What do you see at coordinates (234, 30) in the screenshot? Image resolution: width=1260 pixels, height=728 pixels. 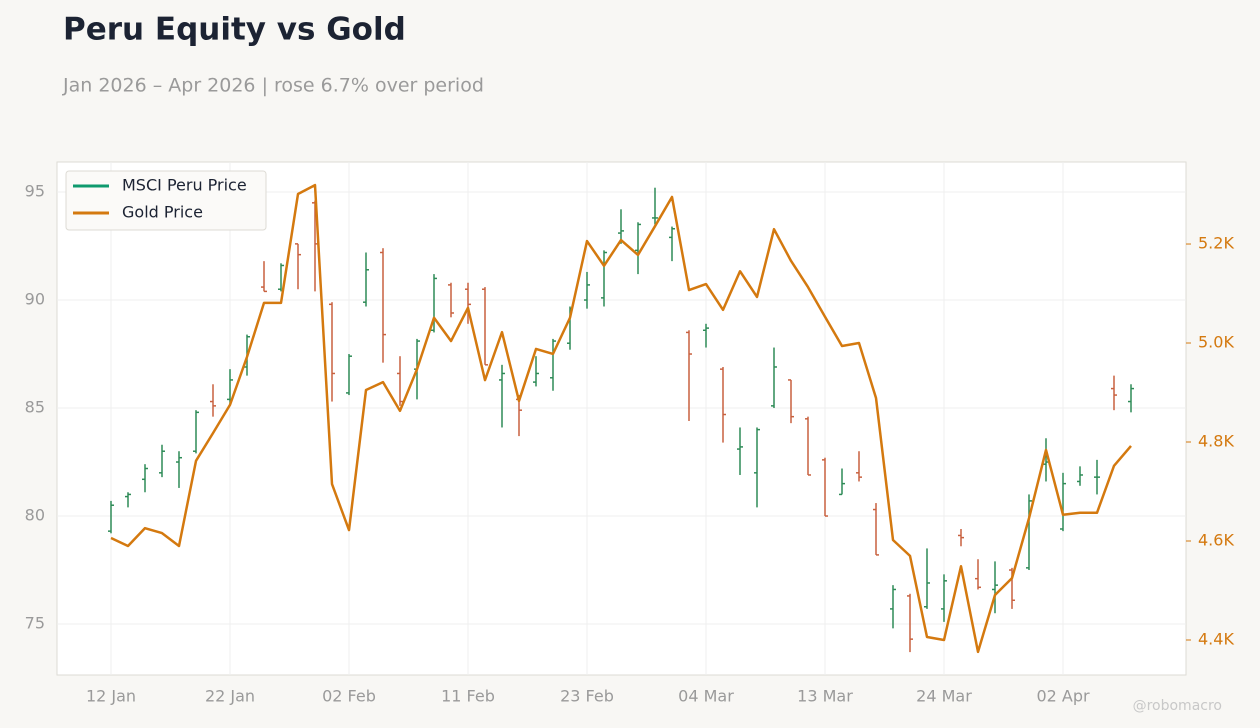 I see `chart-title: Peru Equity vs Gold` at bounding box center [234, 30].